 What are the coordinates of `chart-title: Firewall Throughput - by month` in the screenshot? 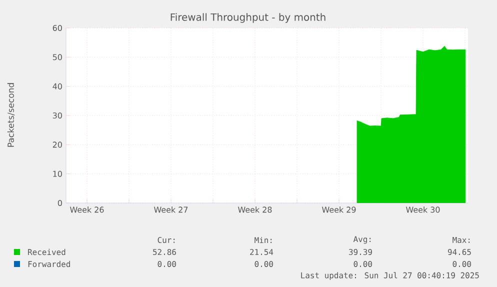 It's located at (248, 18).